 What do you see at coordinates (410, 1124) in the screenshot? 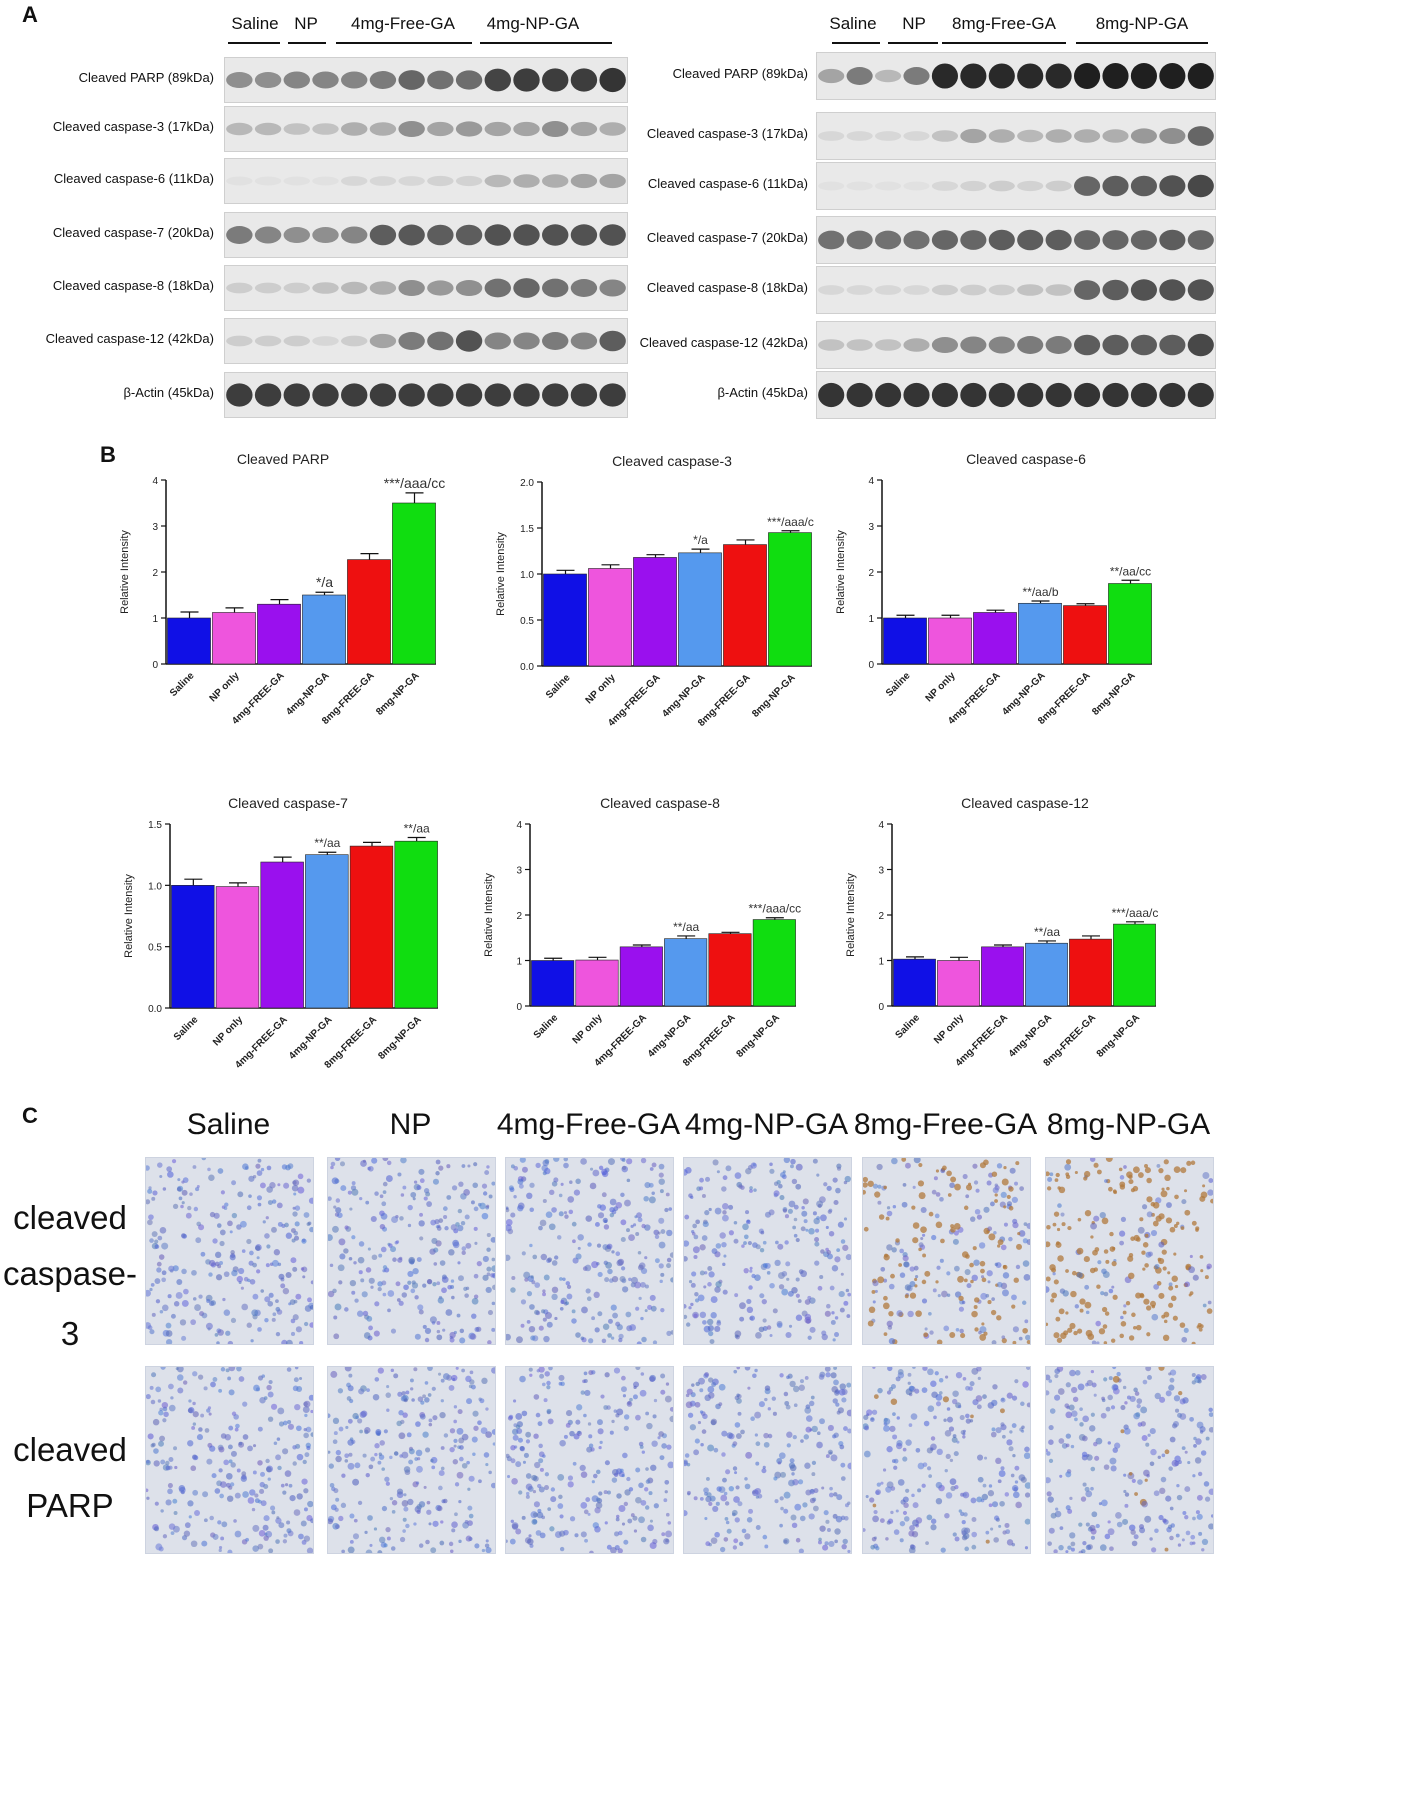
I see `ihc-column-header: NP` at bounding box center [410, 1124].